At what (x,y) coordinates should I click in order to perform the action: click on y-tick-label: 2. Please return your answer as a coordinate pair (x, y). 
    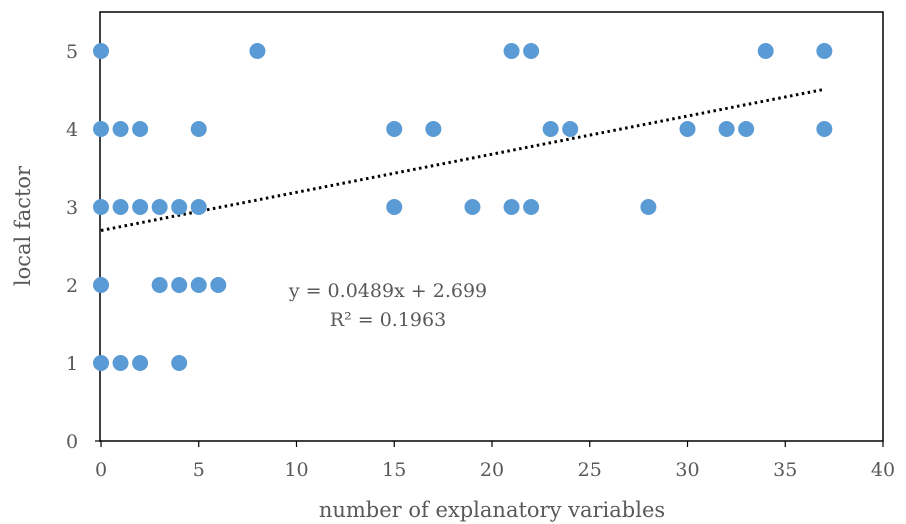
    Looking at the image, I should click on (72, 286).